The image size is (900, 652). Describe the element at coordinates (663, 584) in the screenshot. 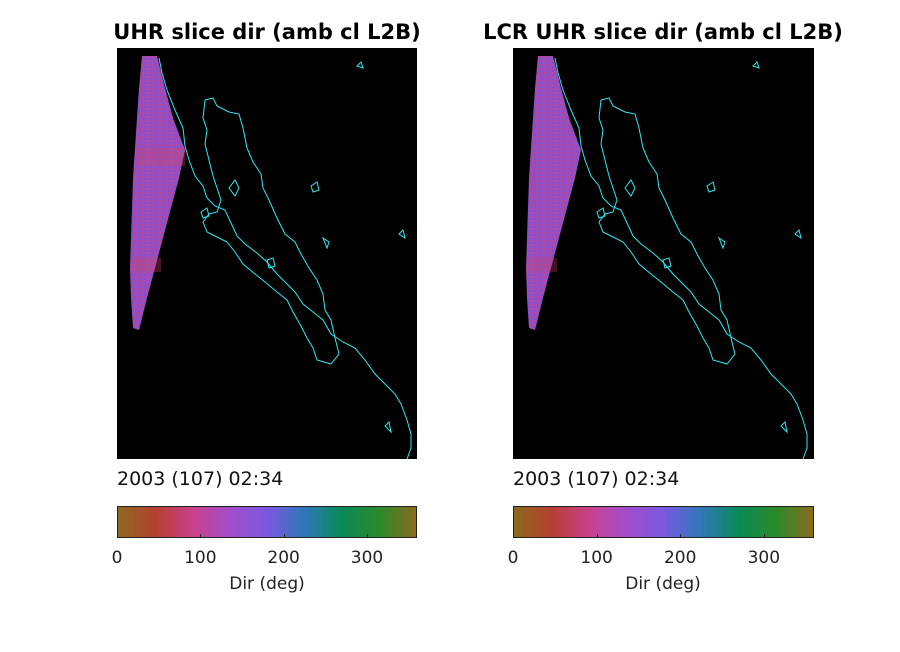

I see `right-colorbar-label: Dir (deg)` at that location.